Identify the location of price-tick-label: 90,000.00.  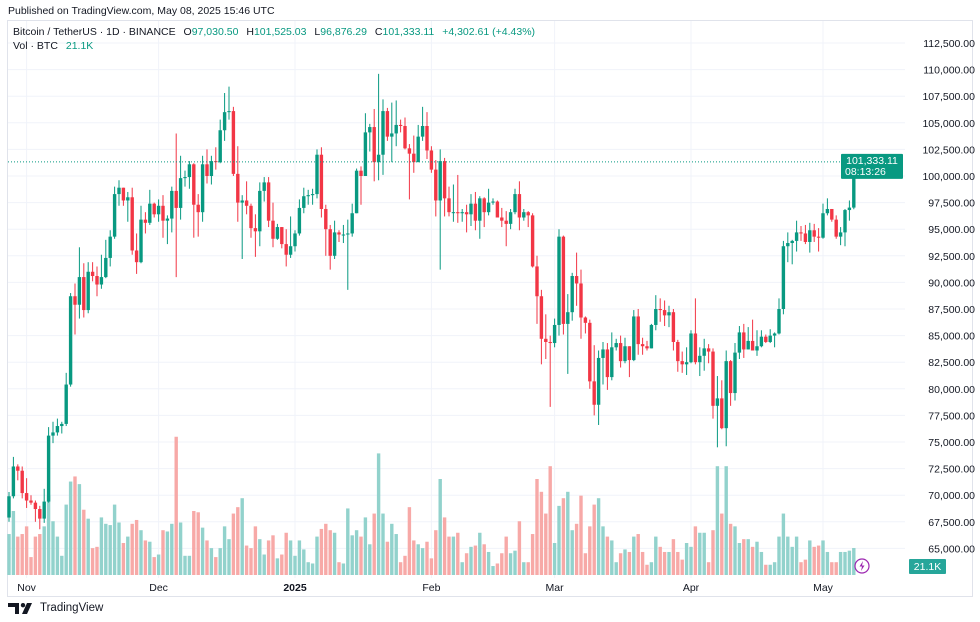
(951, 283).